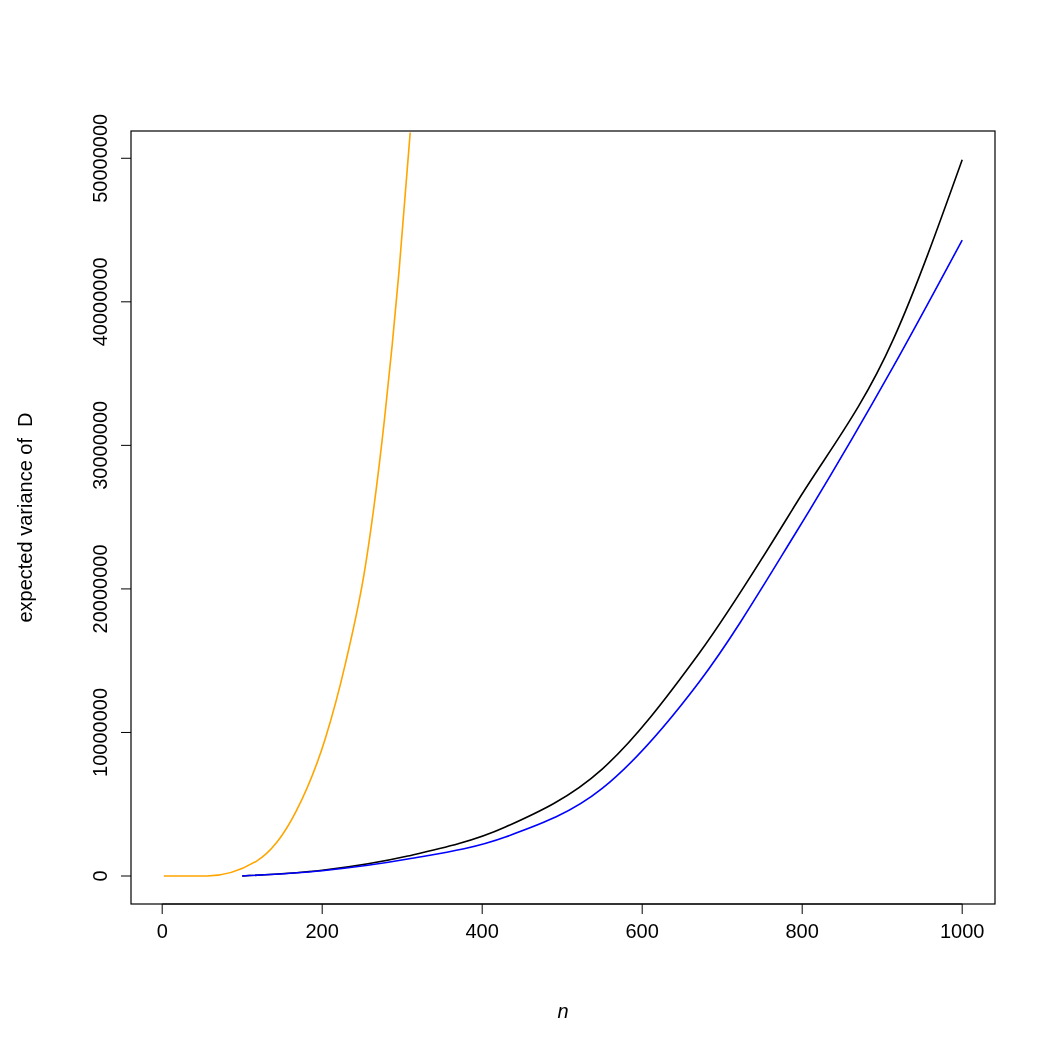 This screenshot has height=1050, width=1050. I want to click on y-tick-label: 30000000, so click(100, 445).